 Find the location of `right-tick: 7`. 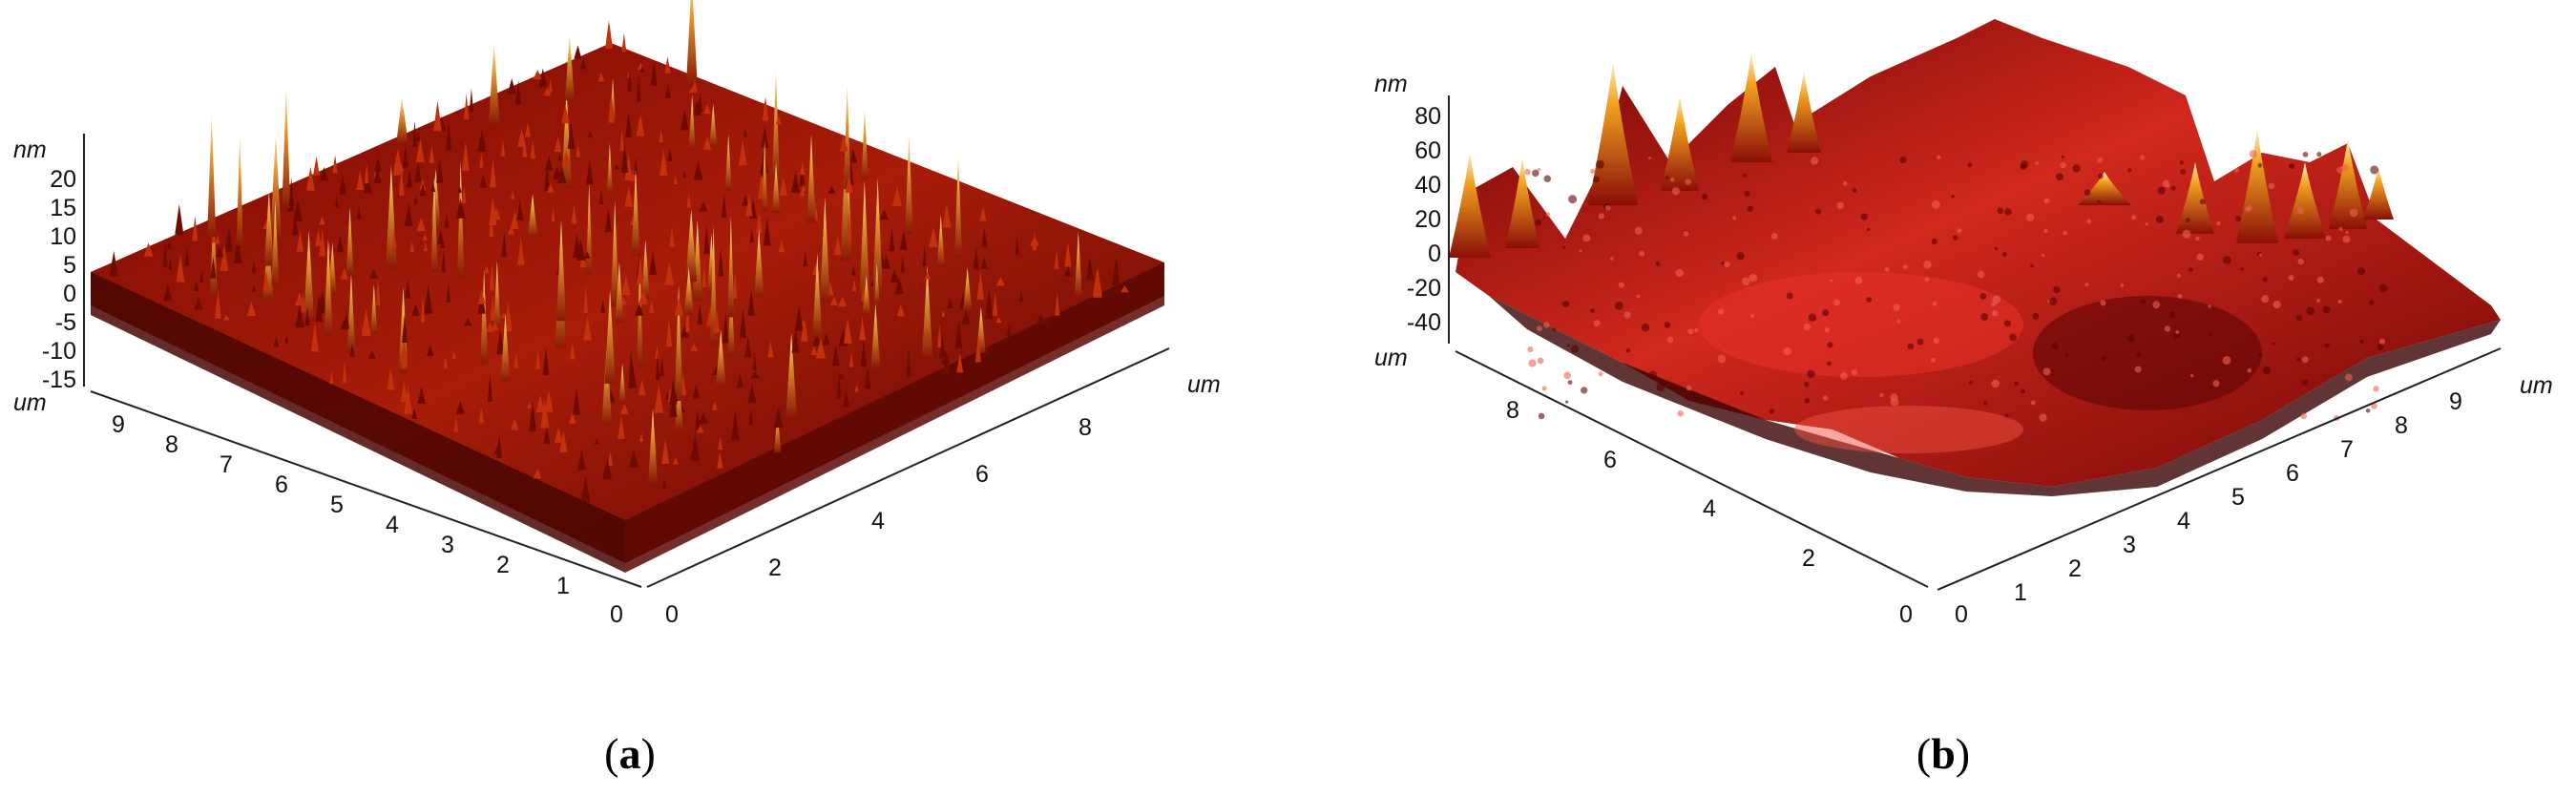

right-tick: 7 is located at coordinates (2347, 449).